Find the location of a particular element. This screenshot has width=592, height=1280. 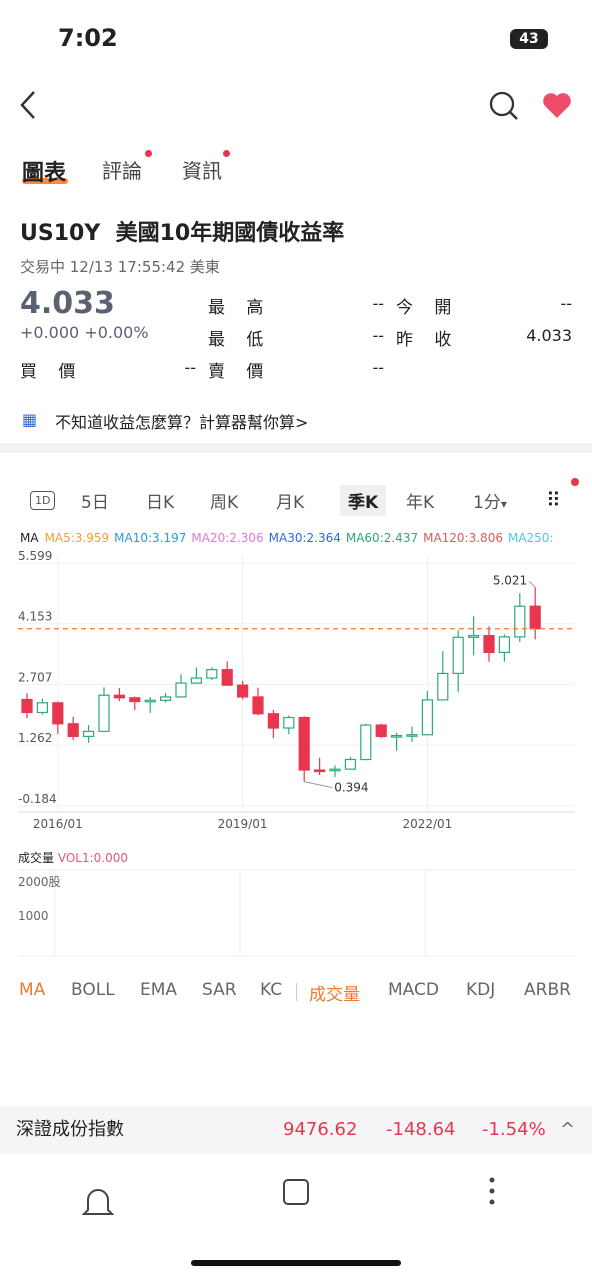

y-tick-label: 4.153 is located at coordinates (35, 617).